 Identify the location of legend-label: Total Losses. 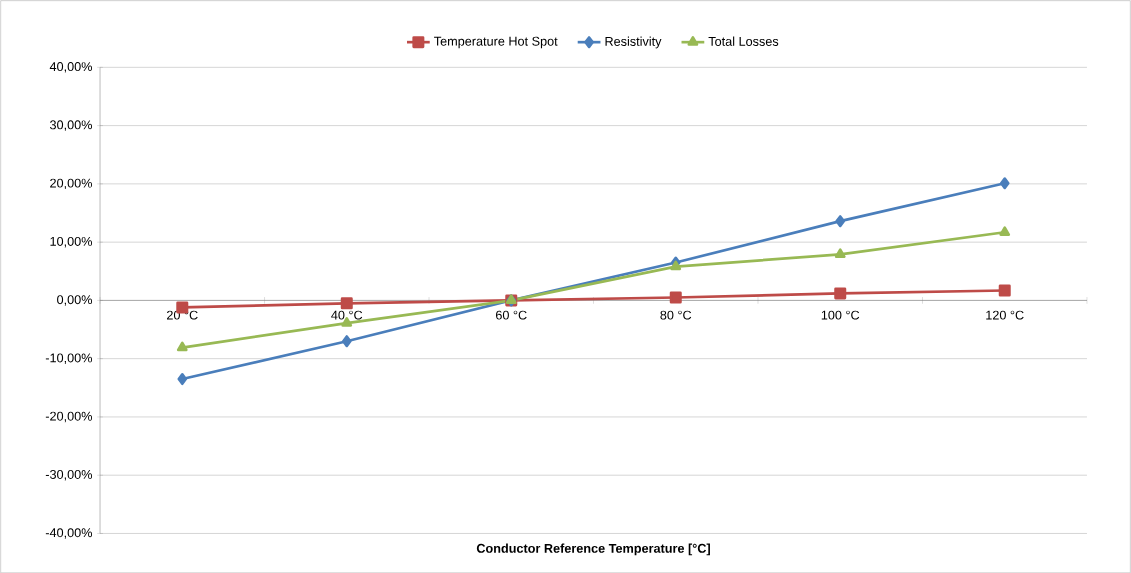
(743, 41).